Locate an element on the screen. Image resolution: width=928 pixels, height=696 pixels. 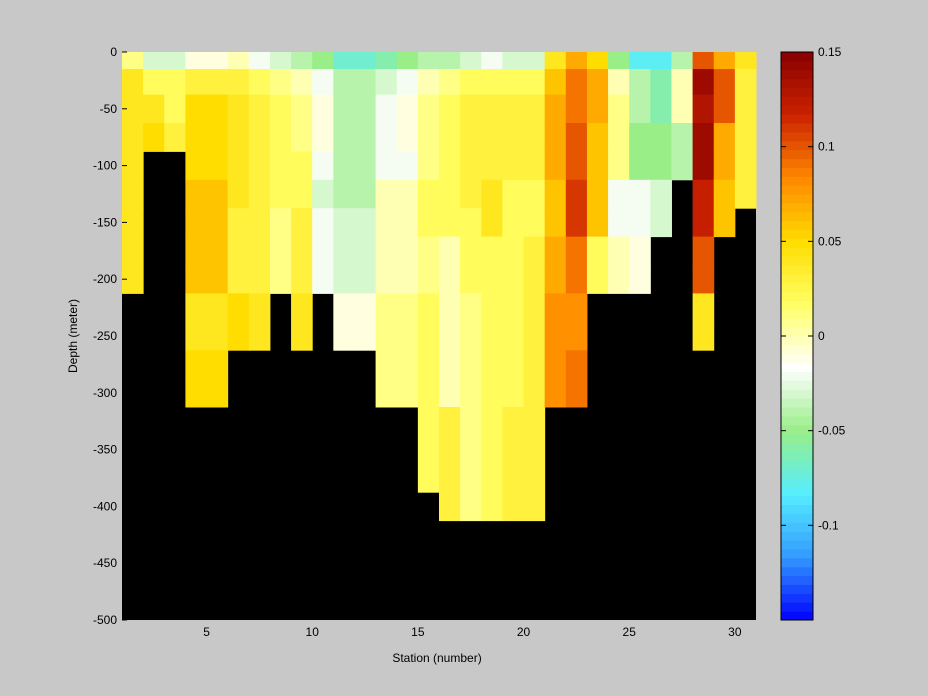
x-tick-label: 10 is located at coordinates (313, 632).